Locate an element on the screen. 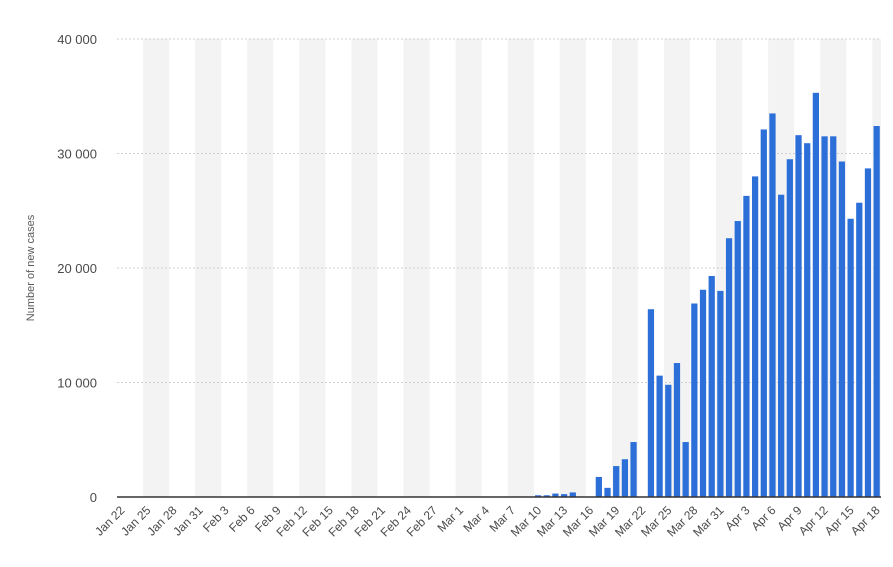 Image resolution: width=893 pixels, height=567 pixels. x-tick-label: Apr 3 is located at coordinates (737, 518).